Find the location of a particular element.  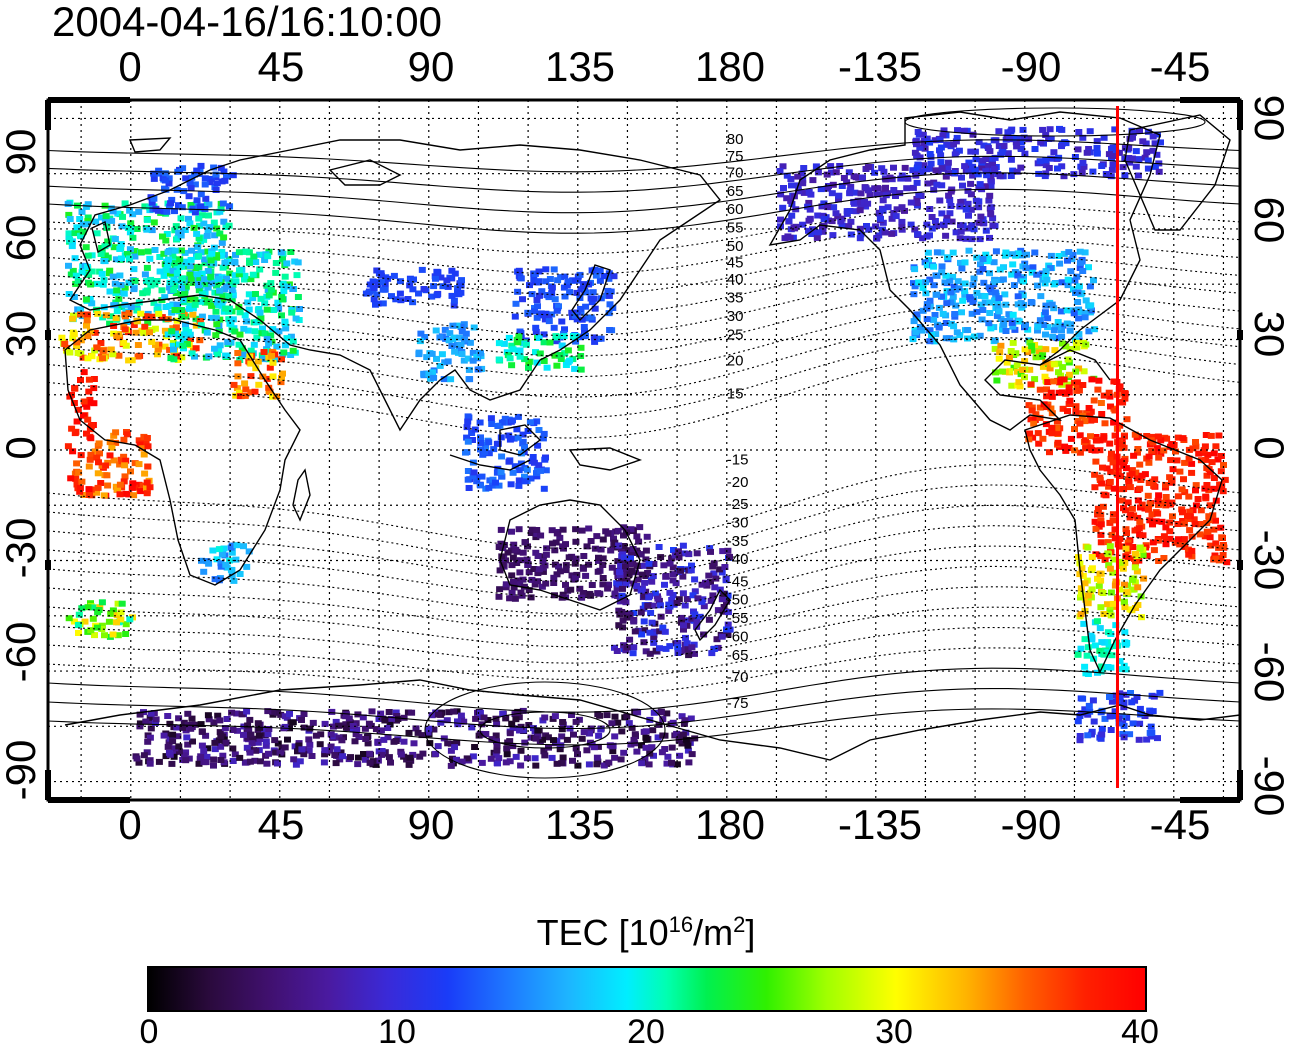

contour-label: -15 is located at coordinates (738, 460).